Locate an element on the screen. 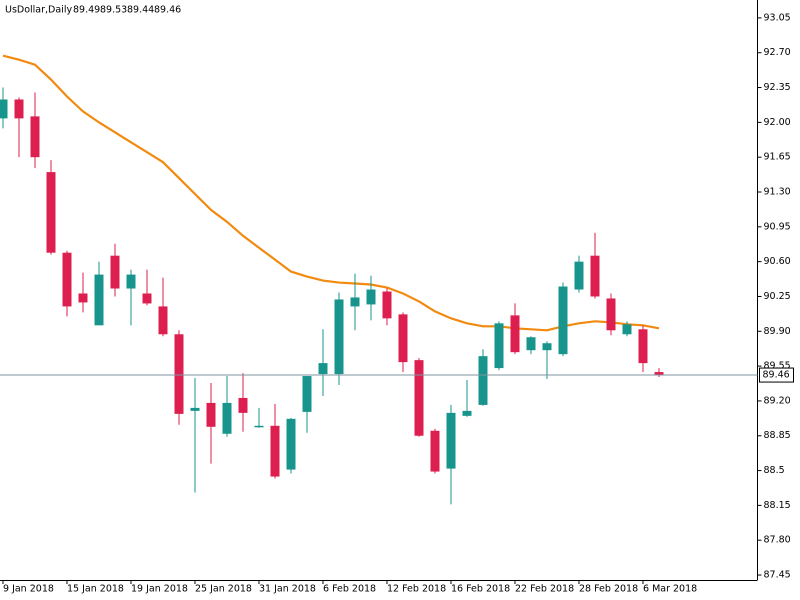 This screenshot has height=600, width=800. y-tick-label: 90.60 is located at coordinates (777, 261).